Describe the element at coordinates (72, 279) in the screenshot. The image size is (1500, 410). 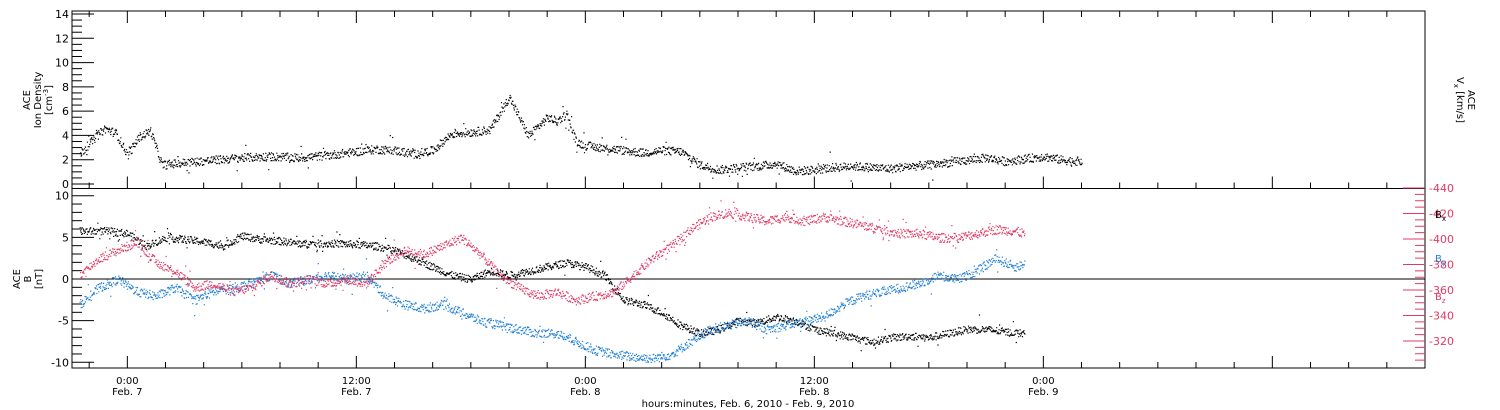
I see `bottom-panel-ticks: 10 5 0 -5 -10` at that location.